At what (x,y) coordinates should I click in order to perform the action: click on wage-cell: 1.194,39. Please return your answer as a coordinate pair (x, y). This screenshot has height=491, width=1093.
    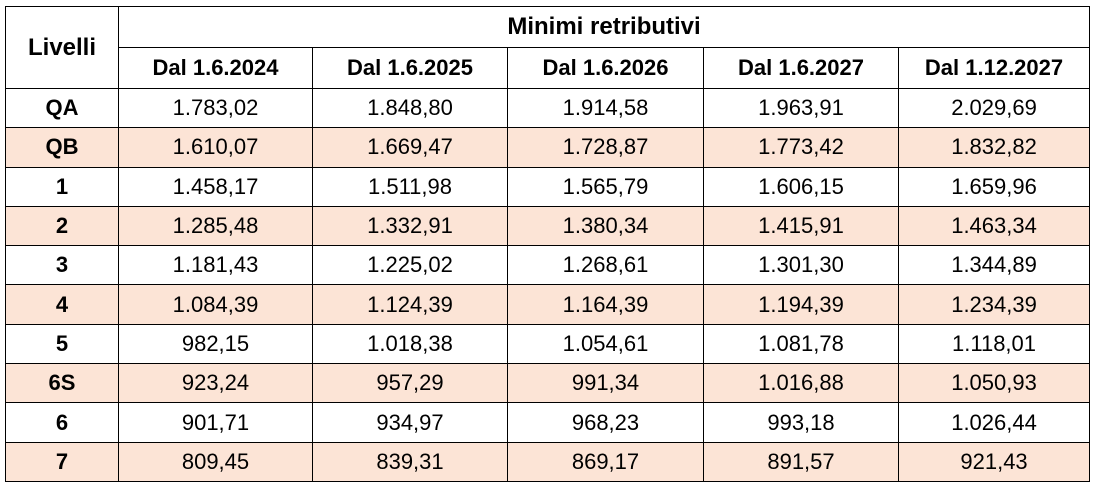
    Looking at the image, I should click on (801, 304).